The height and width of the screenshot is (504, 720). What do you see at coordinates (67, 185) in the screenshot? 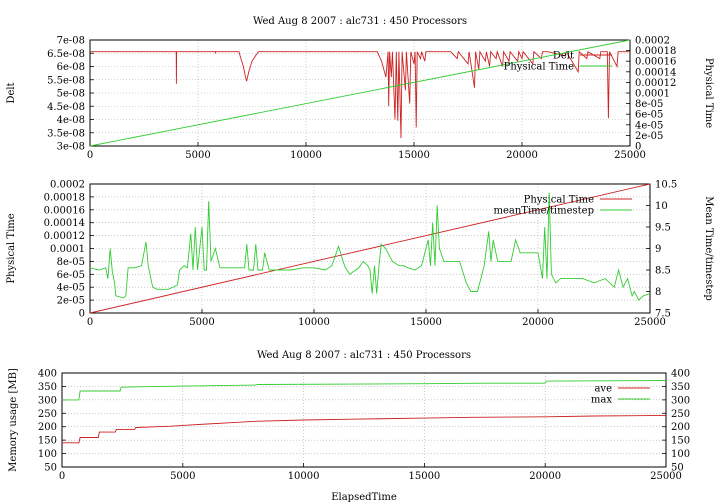
I see `y-tick-label: 0.0002` at bounding box center [67, 185].